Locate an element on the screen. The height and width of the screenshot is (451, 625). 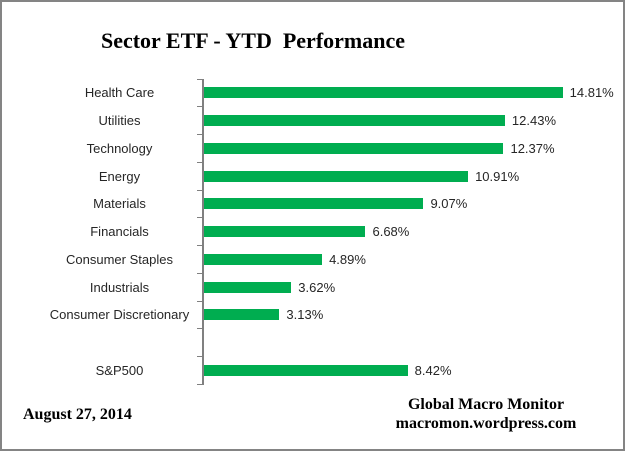
category-label-materials: Materials is located at coordinates (119, 204).